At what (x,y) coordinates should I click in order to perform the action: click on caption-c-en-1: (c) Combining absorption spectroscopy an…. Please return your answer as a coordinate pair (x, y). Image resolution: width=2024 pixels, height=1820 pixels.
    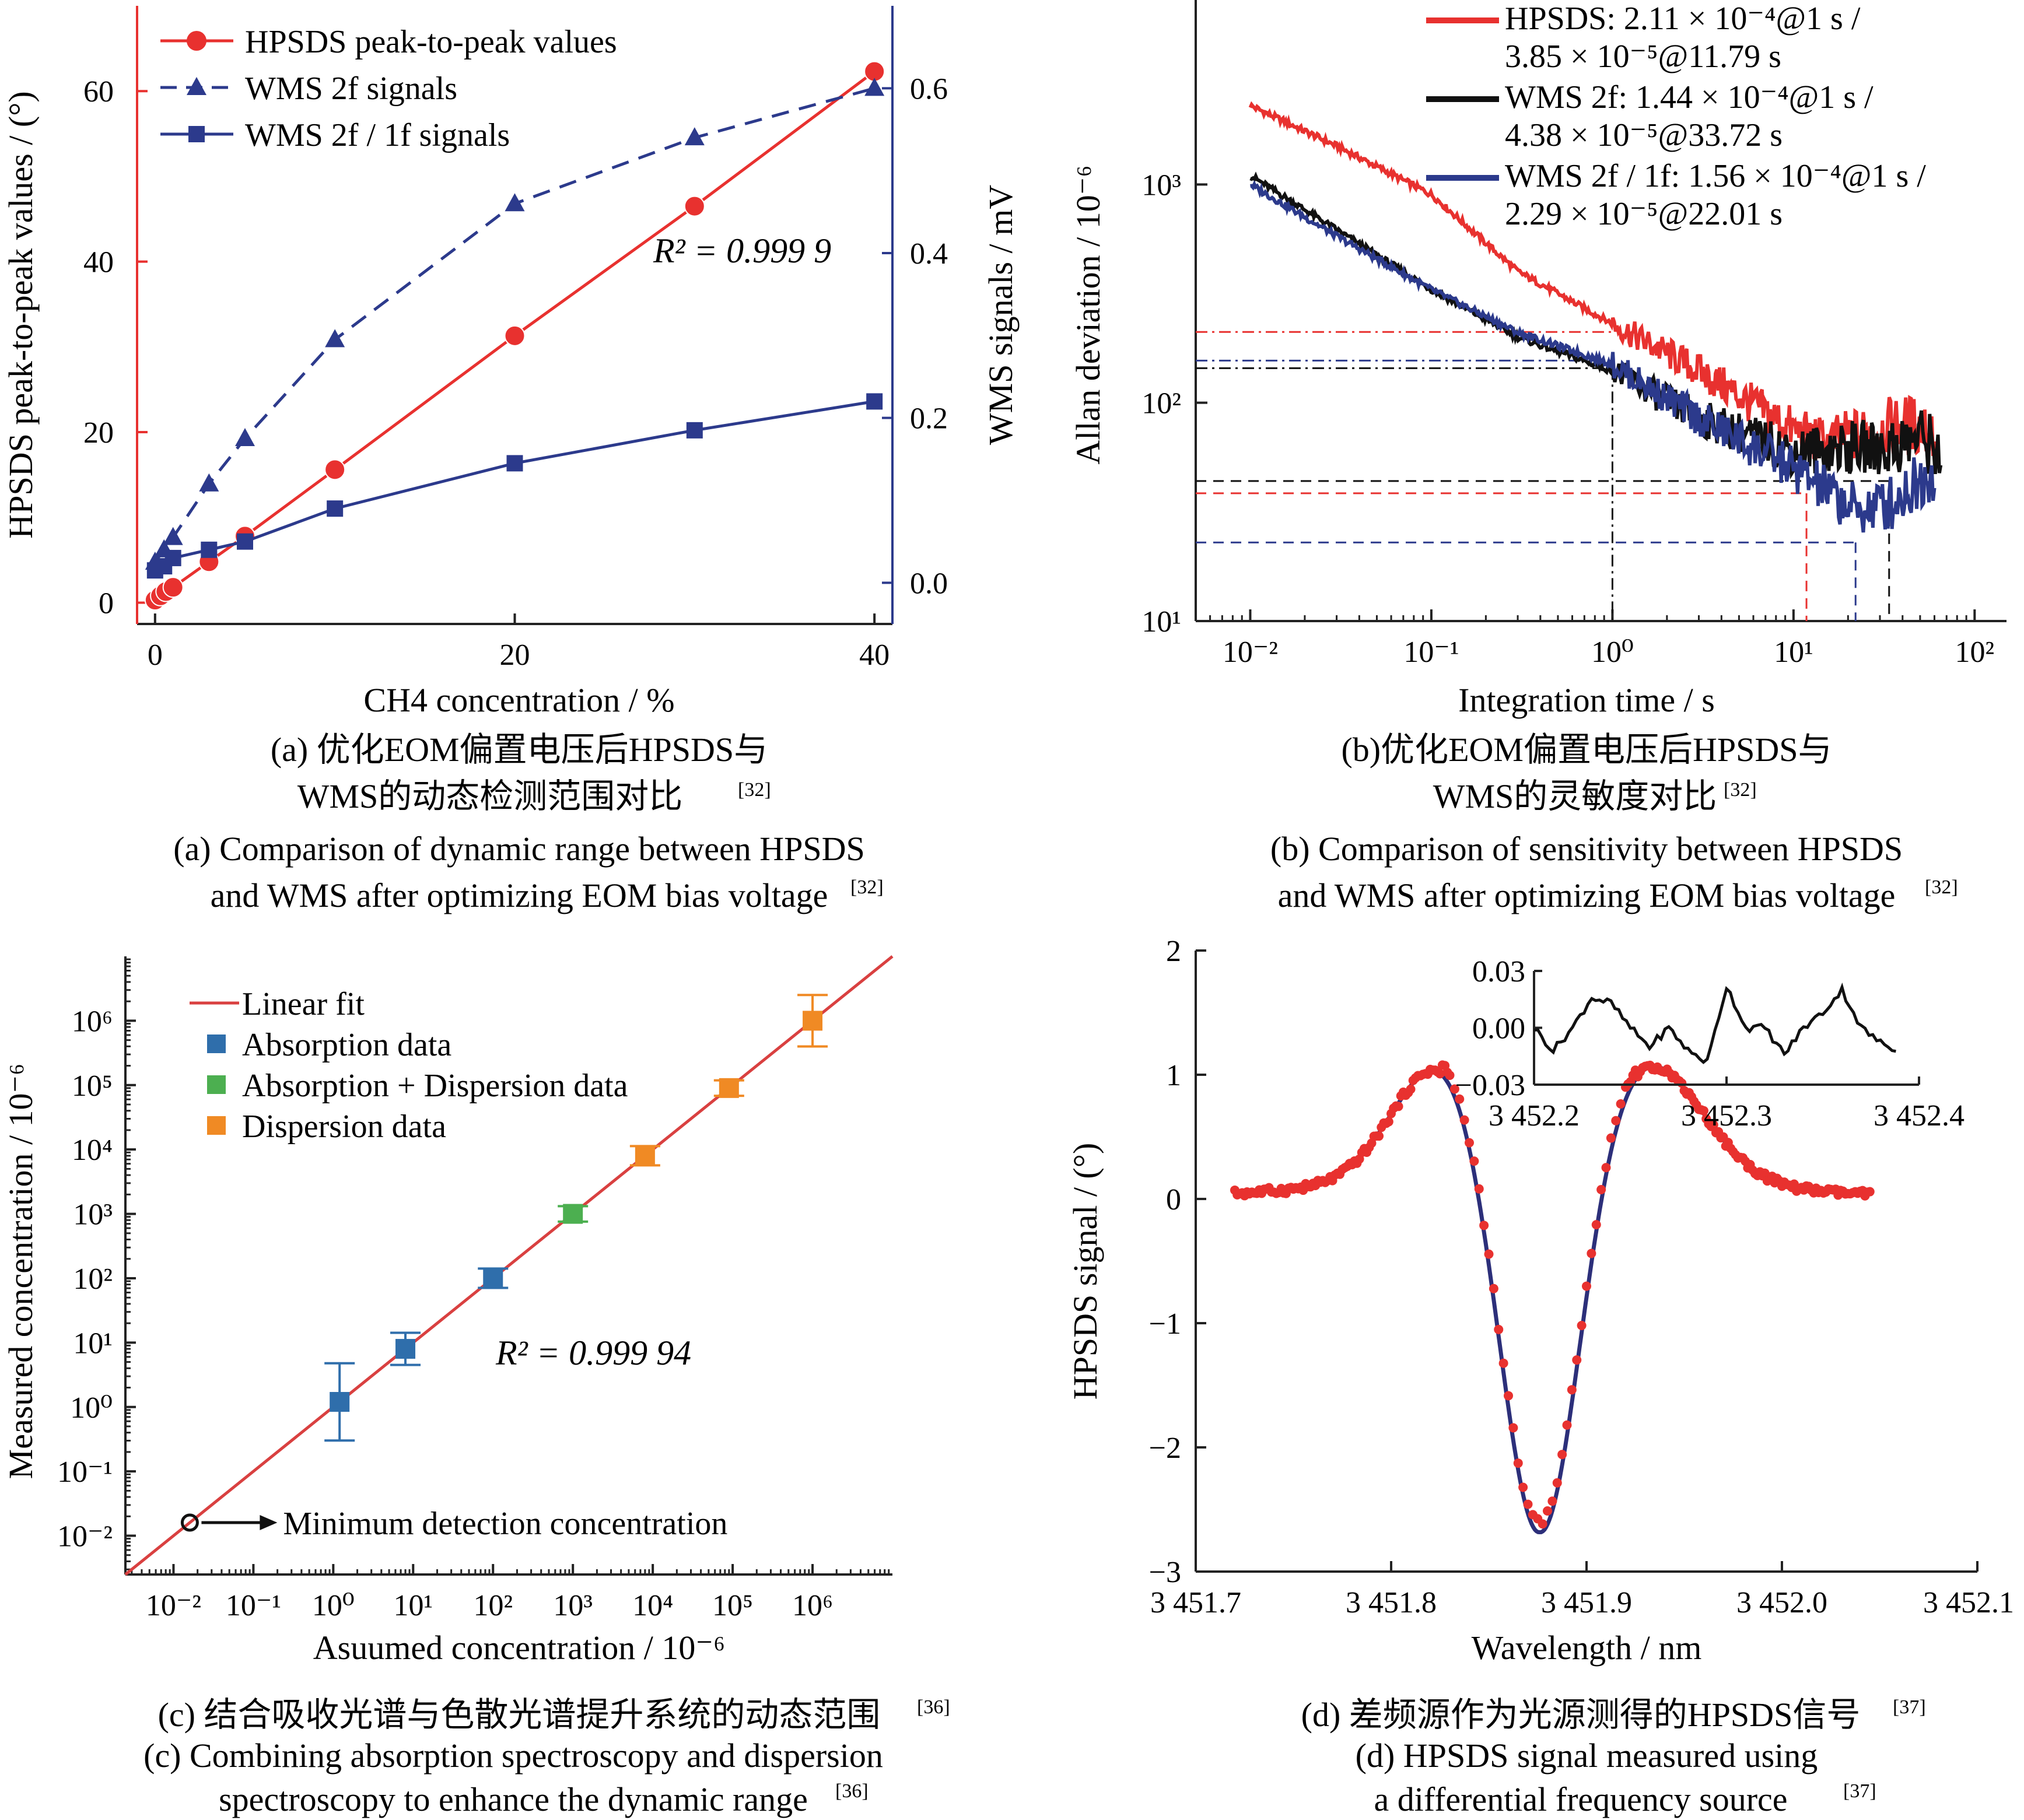
    Looking at the image, I should click on (513, 1756).